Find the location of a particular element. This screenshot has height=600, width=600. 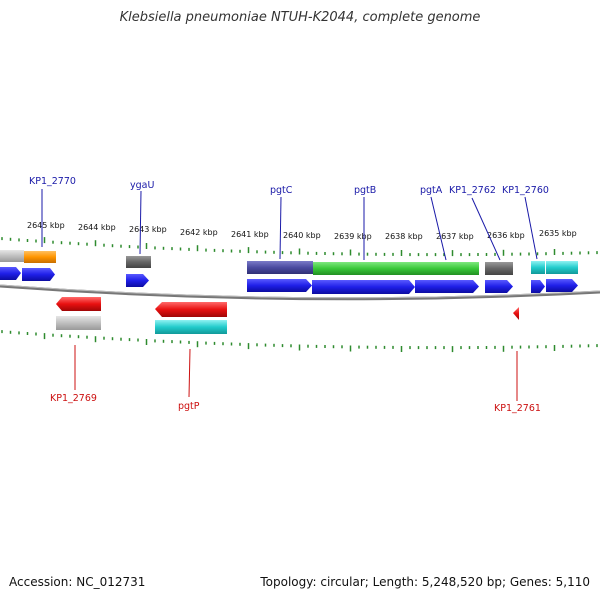

outer-ruler is located at coordinates (299, 247).